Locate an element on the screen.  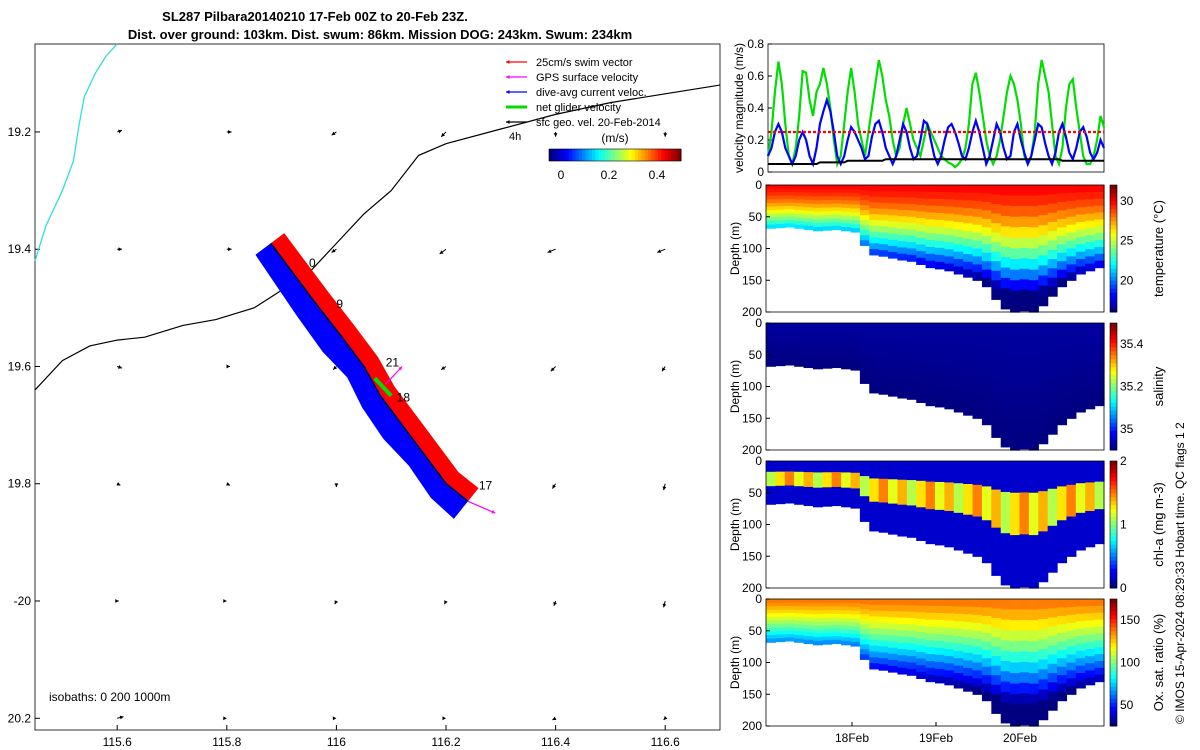
section-ytick-label: 200 is located at coordinates (752, 450).